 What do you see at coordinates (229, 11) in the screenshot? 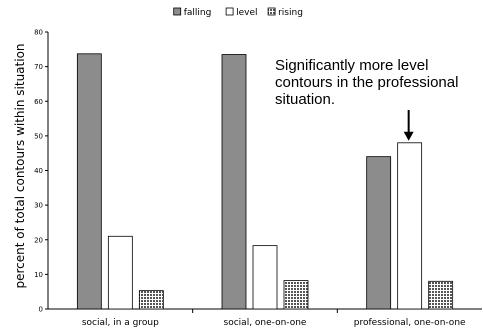
I see `legend-swatch-level` at bounding box center [229, 11].